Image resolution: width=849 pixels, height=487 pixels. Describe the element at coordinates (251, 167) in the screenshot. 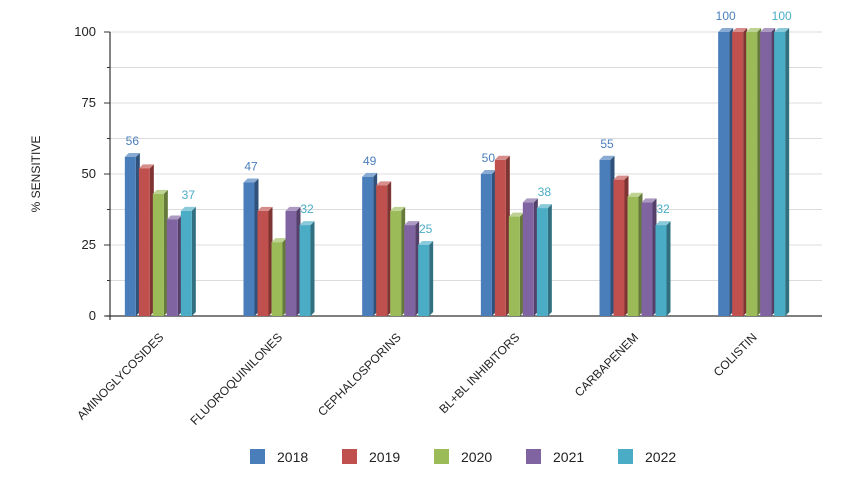

I see `data-label: 47` at that location.